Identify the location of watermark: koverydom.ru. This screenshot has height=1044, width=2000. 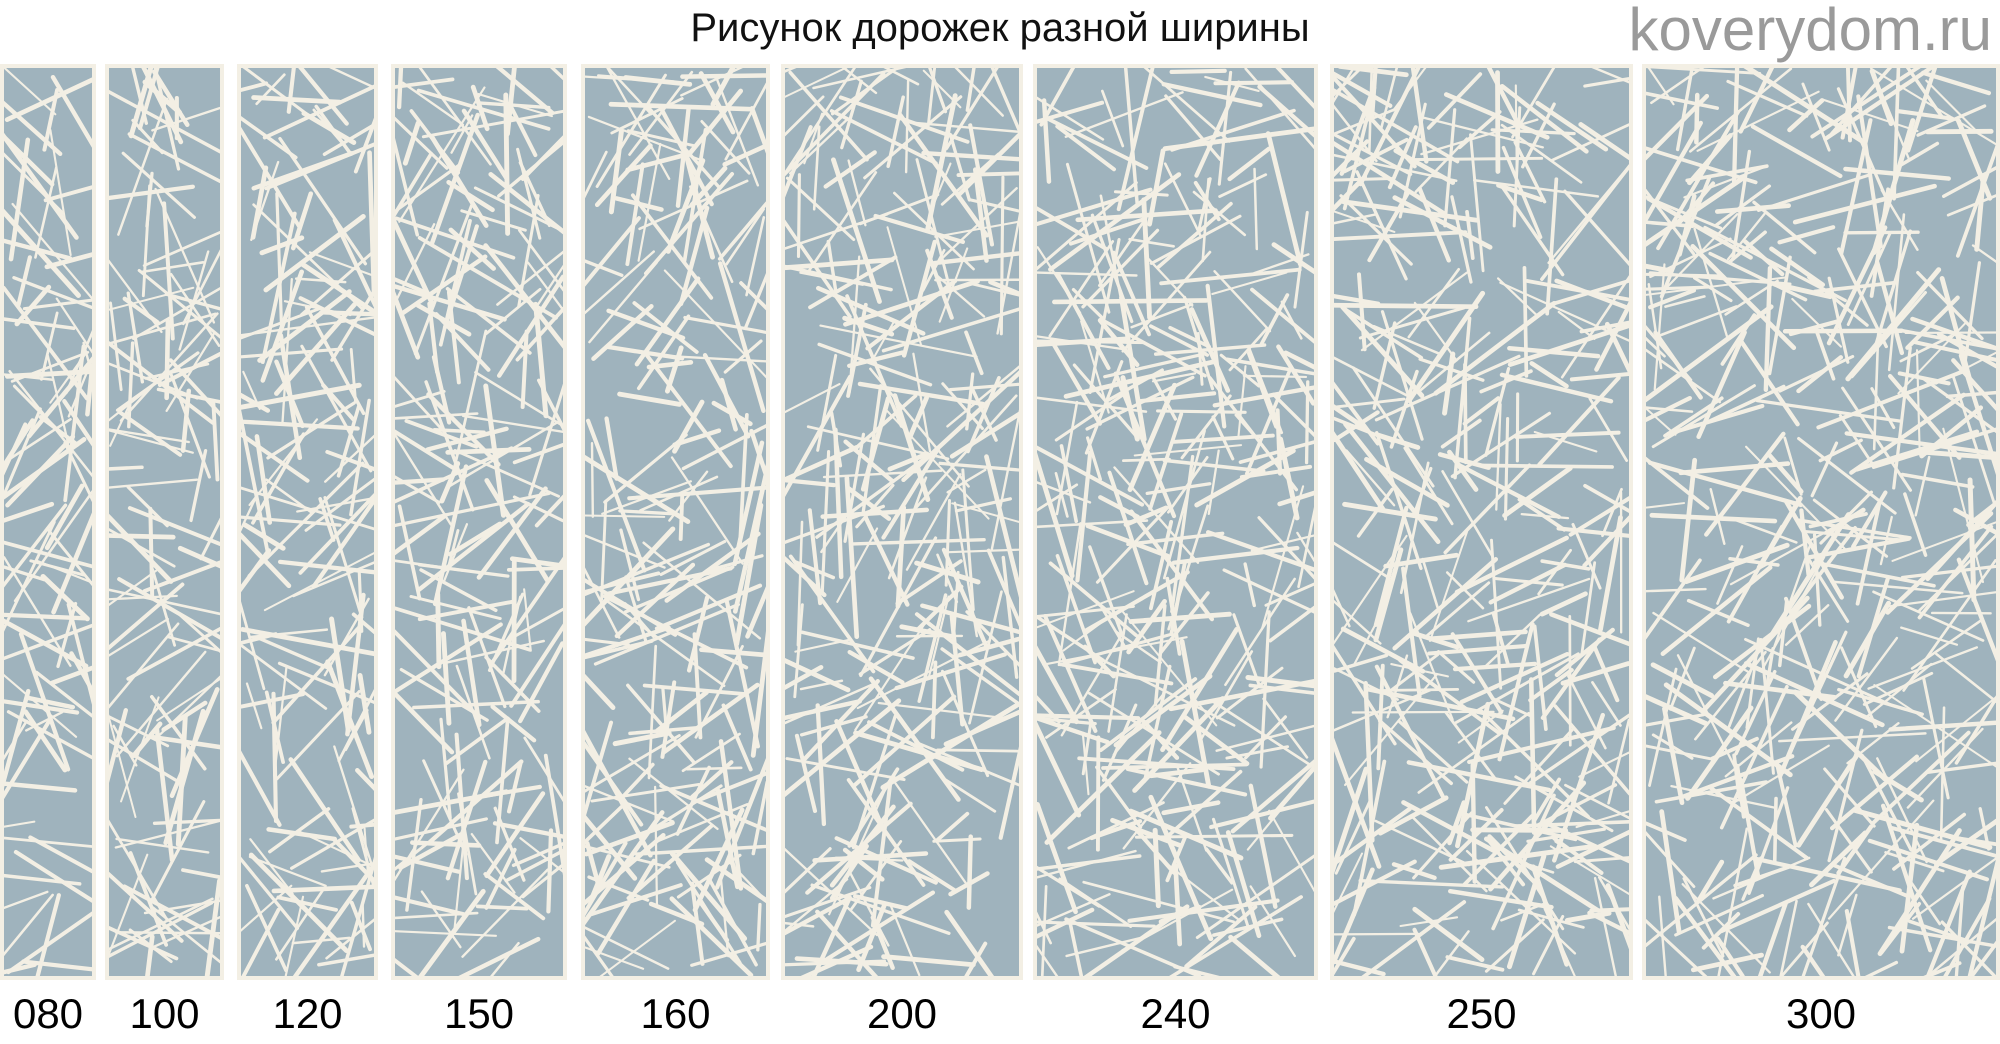
(1810, 31).